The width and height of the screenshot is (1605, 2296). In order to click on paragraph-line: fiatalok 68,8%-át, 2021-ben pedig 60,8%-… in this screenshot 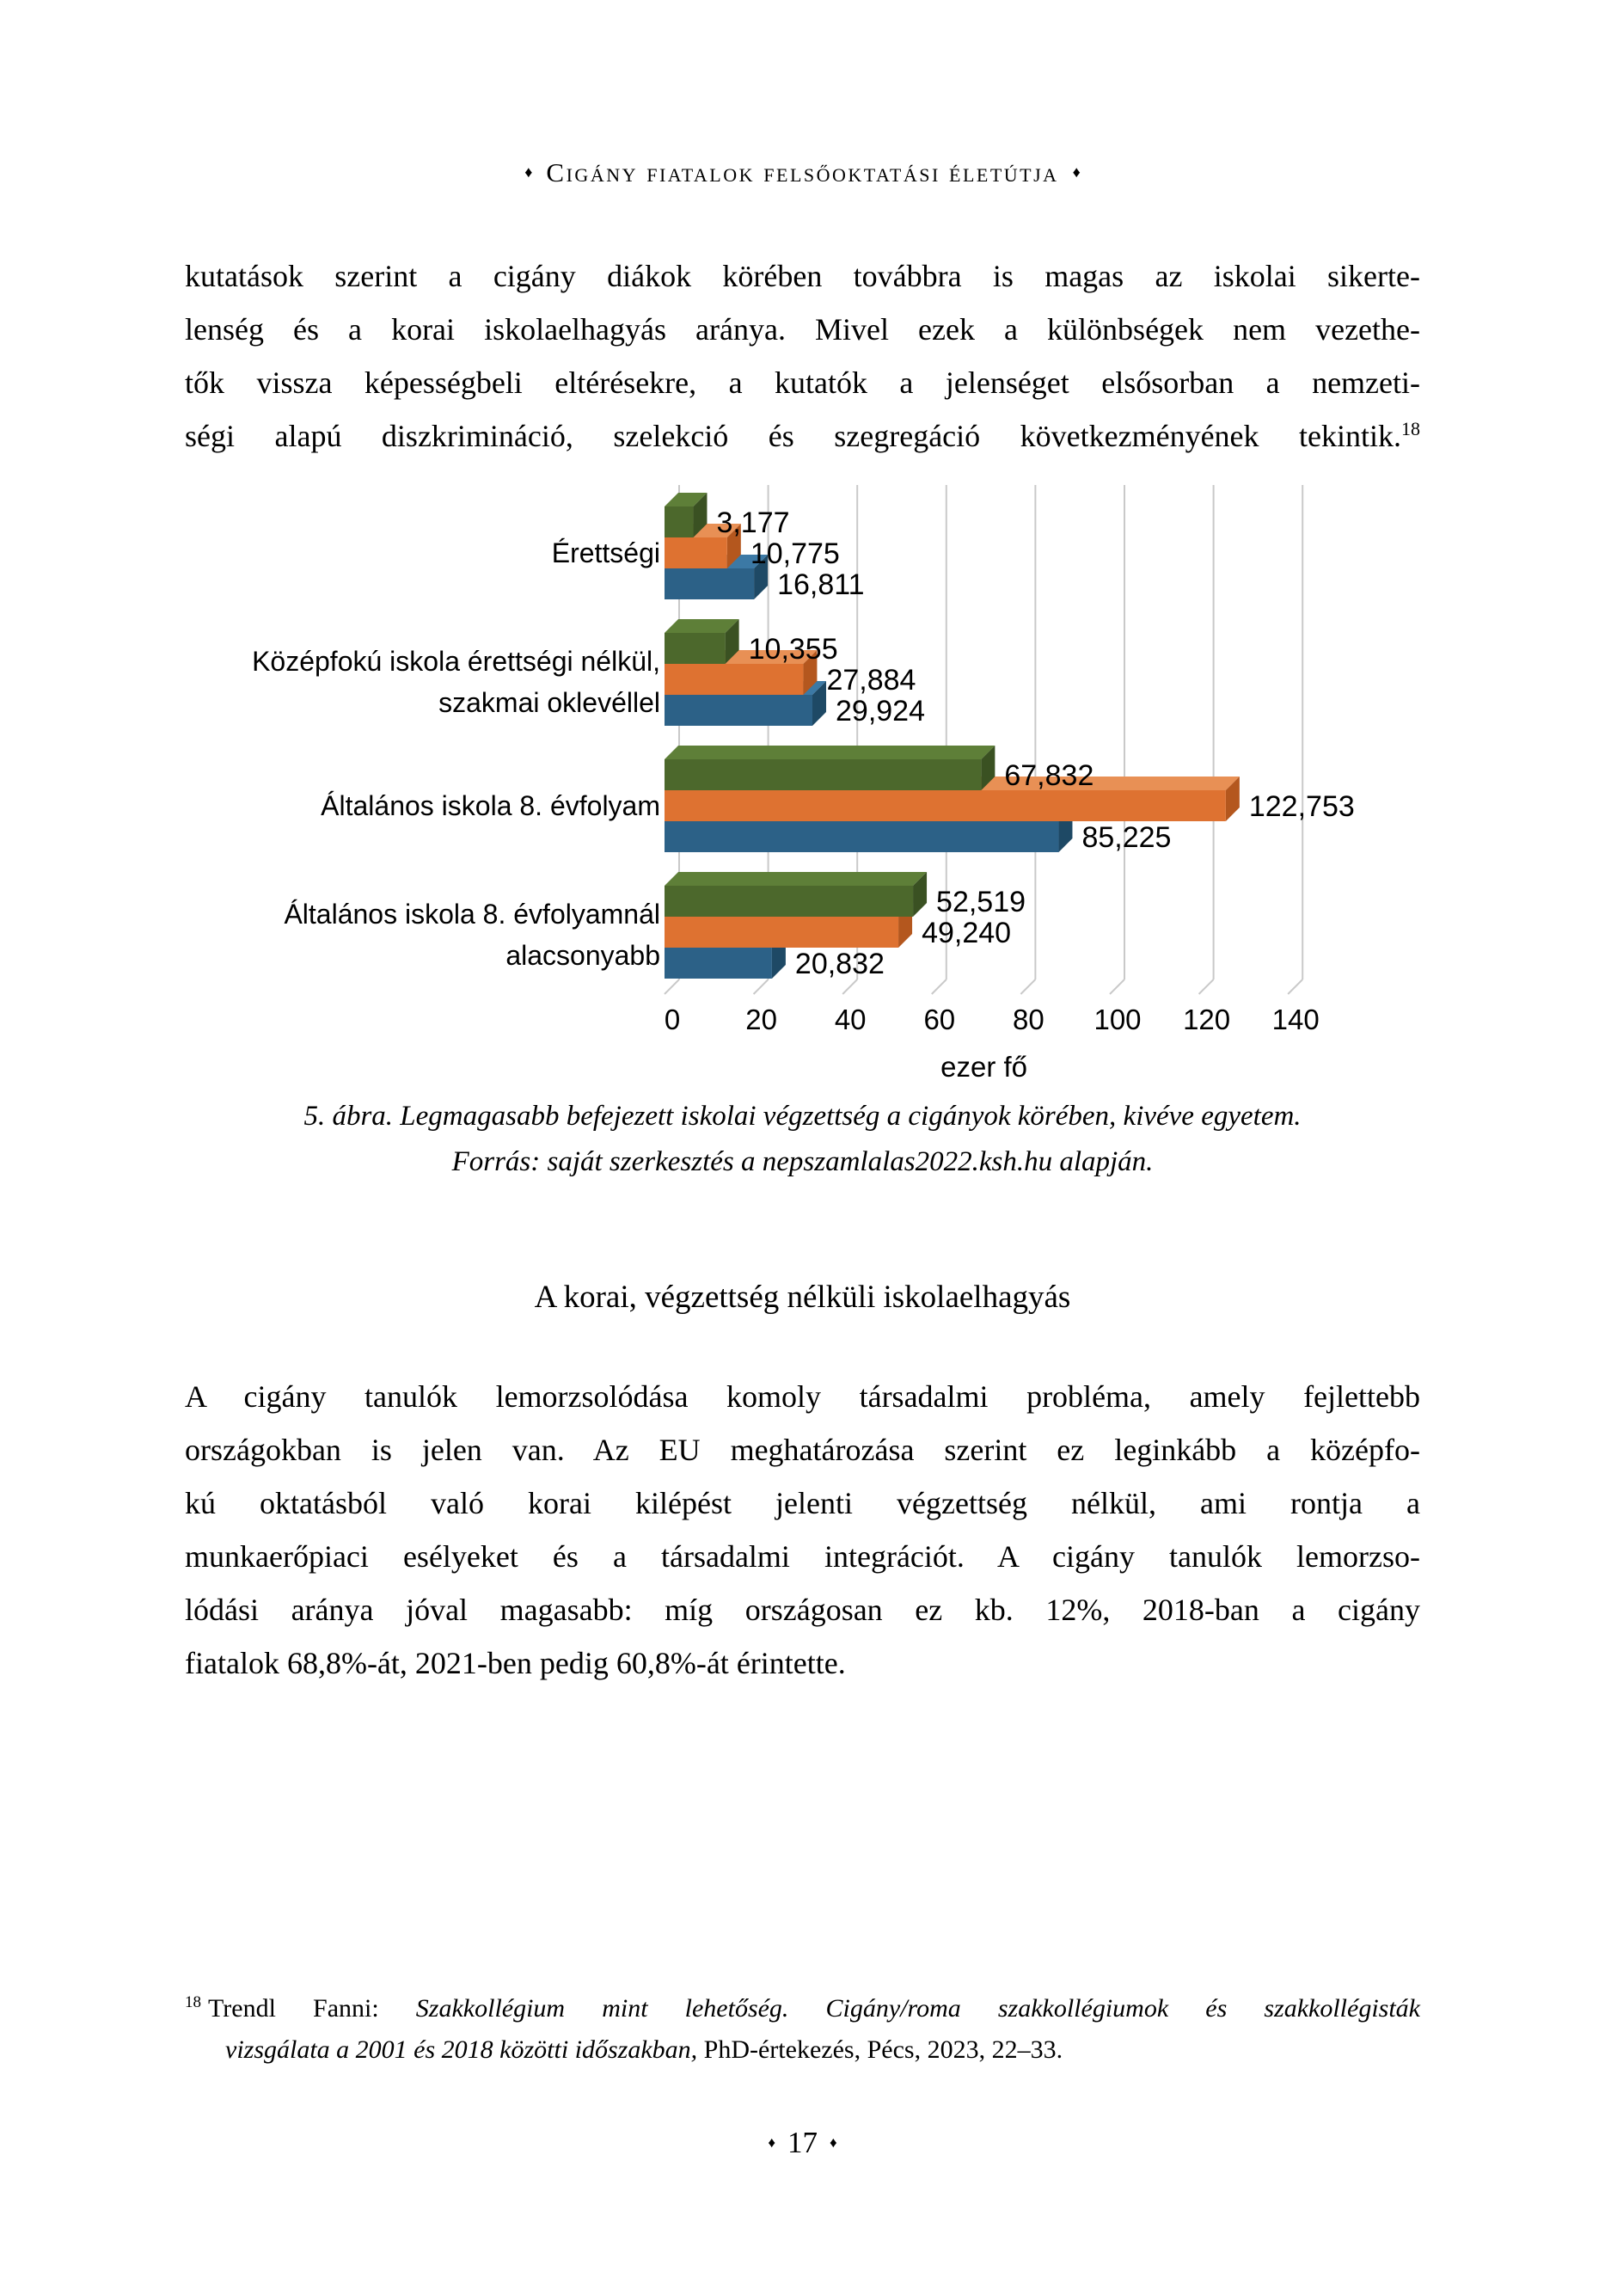, I will do `click(516, 1663)`.